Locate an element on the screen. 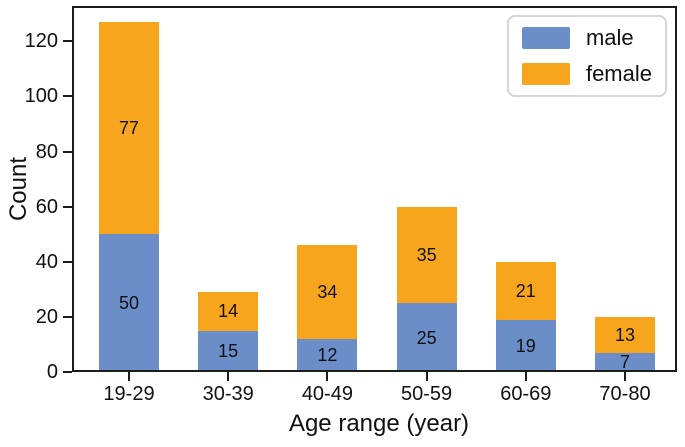 This screenshot has width=685, height=447. bar-segment-50-59-male: 25 is located at coordinates (426, 337).